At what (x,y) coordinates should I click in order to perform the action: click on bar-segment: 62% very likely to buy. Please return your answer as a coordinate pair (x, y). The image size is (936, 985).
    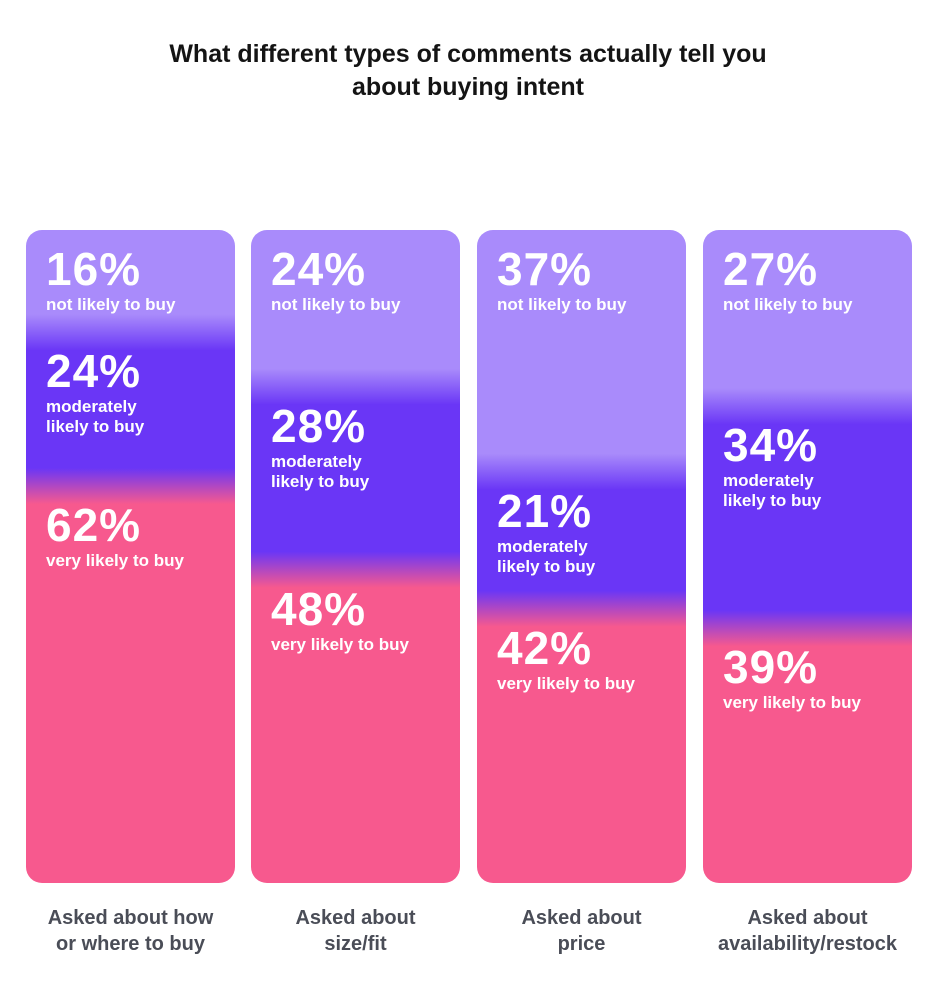
    Looking at the image, I should click on (130, 536).